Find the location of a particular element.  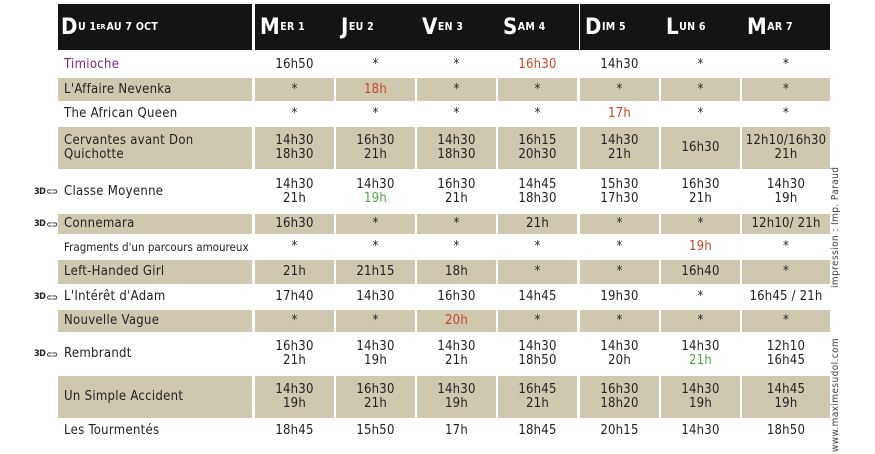

showtime: 16h45 / 21h is located at coordinates (786, 296).